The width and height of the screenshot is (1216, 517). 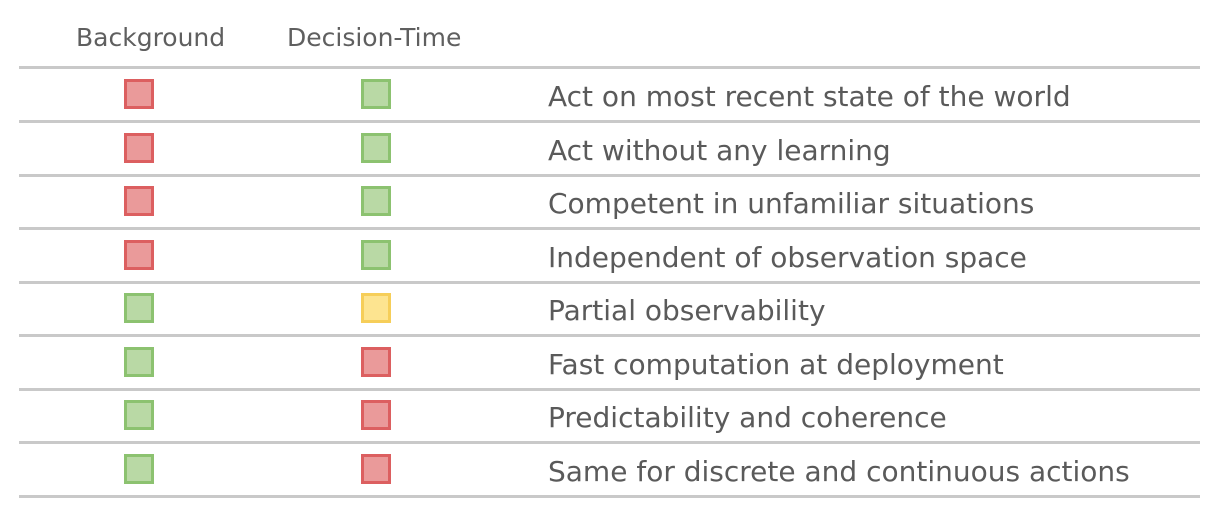 I want to click on row-label: Same for discrete and continuous actions, so click(x=839, y=471).